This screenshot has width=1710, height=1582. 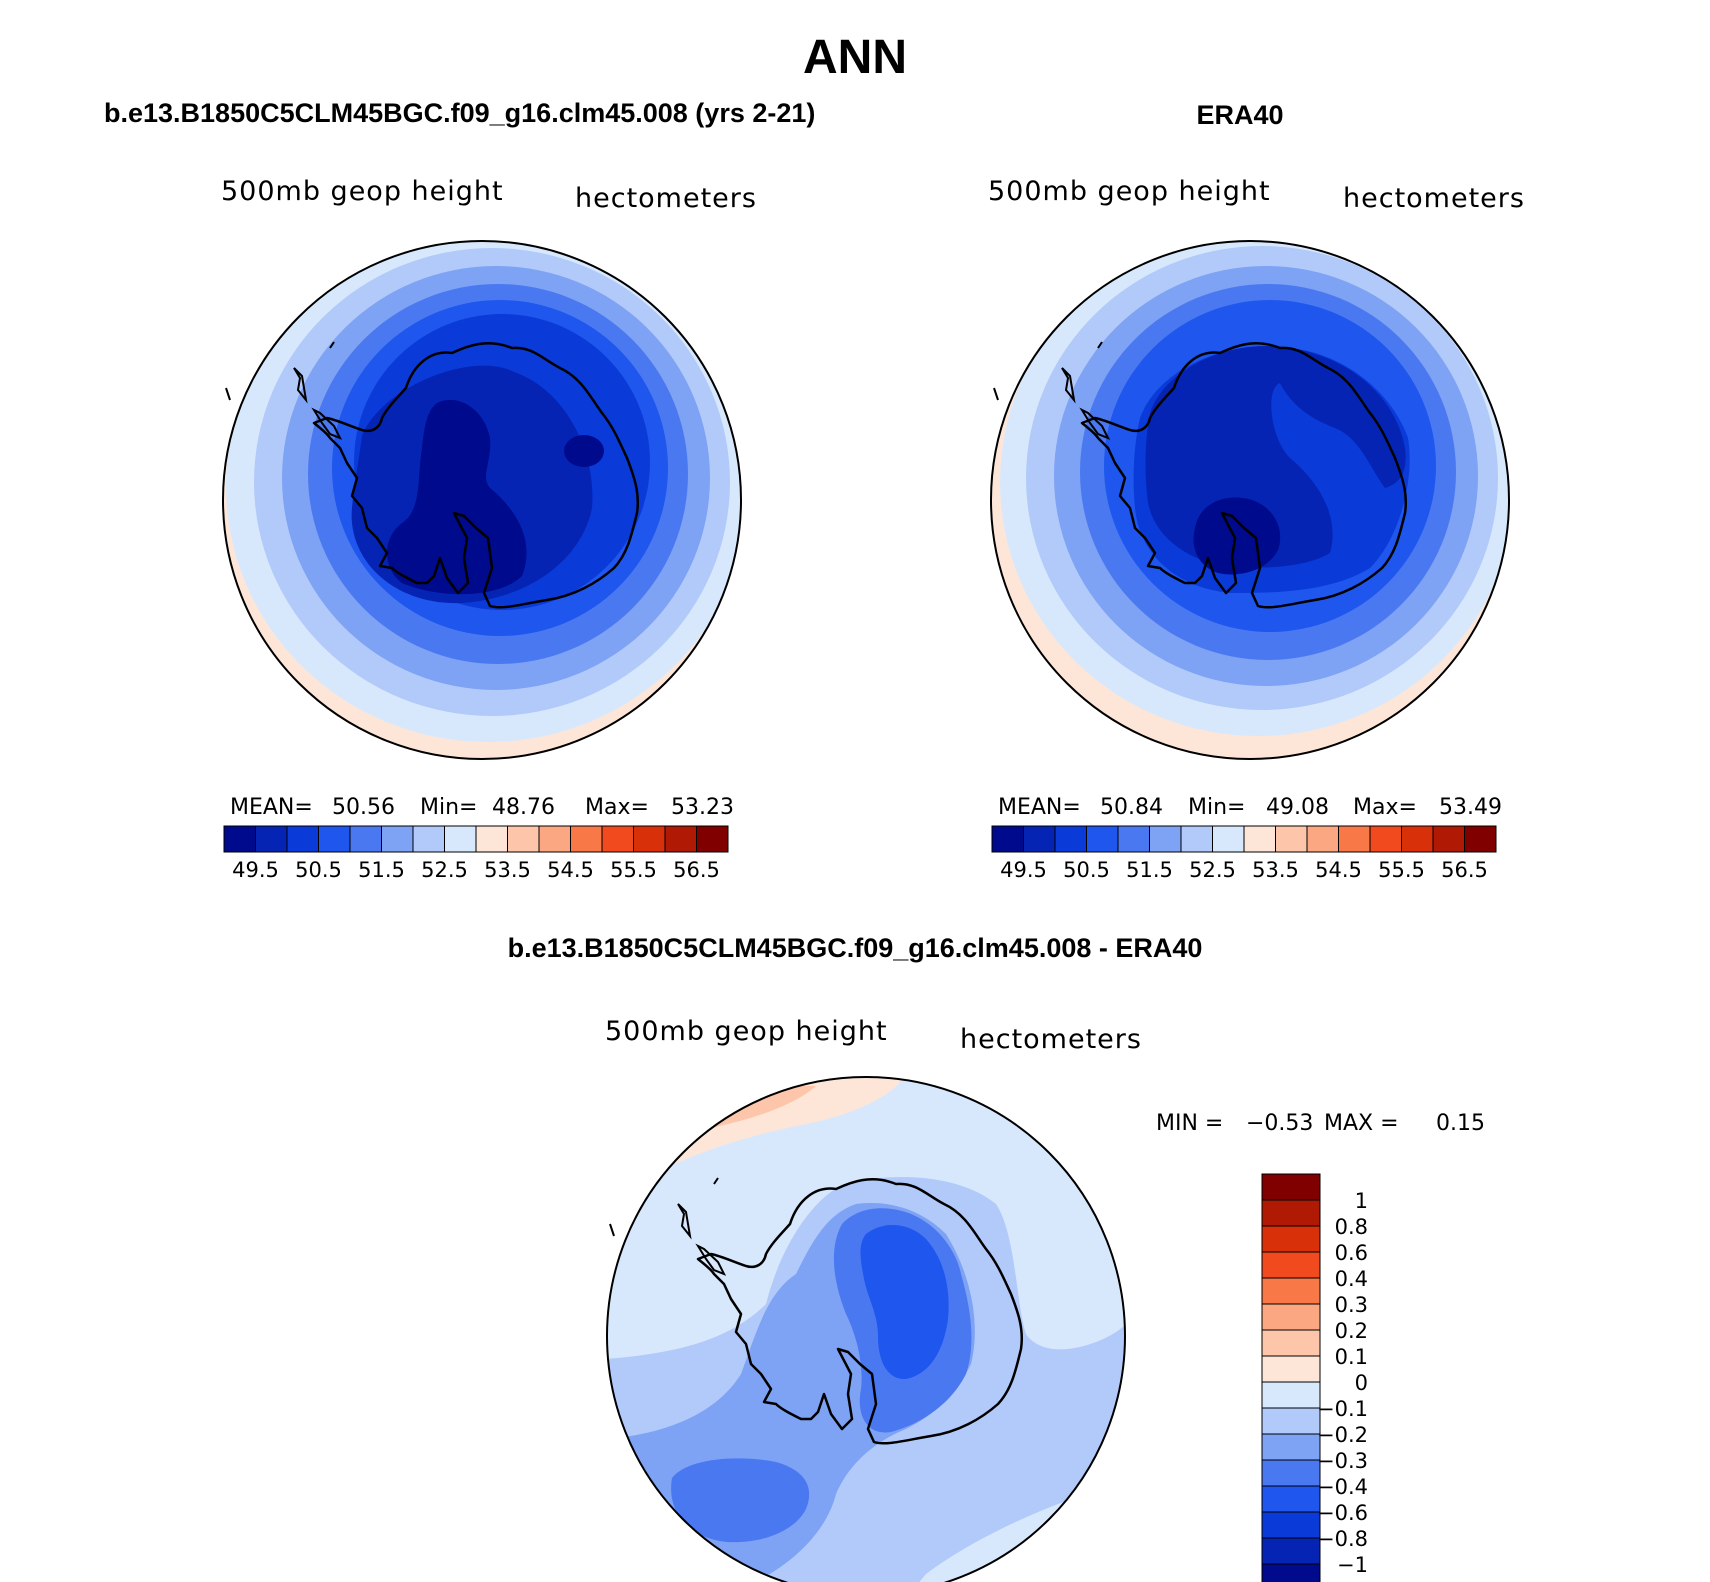 I want to click on panel3-max-label: MAX =, so click(x=1361, y=1123).